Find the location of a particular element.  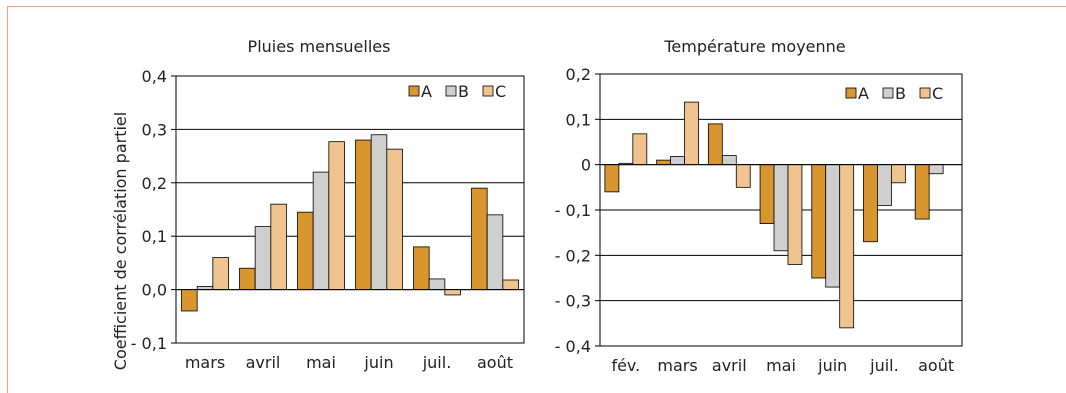

chart2-y-tick-label: - 0,3 is located at coordinates (573, 301).